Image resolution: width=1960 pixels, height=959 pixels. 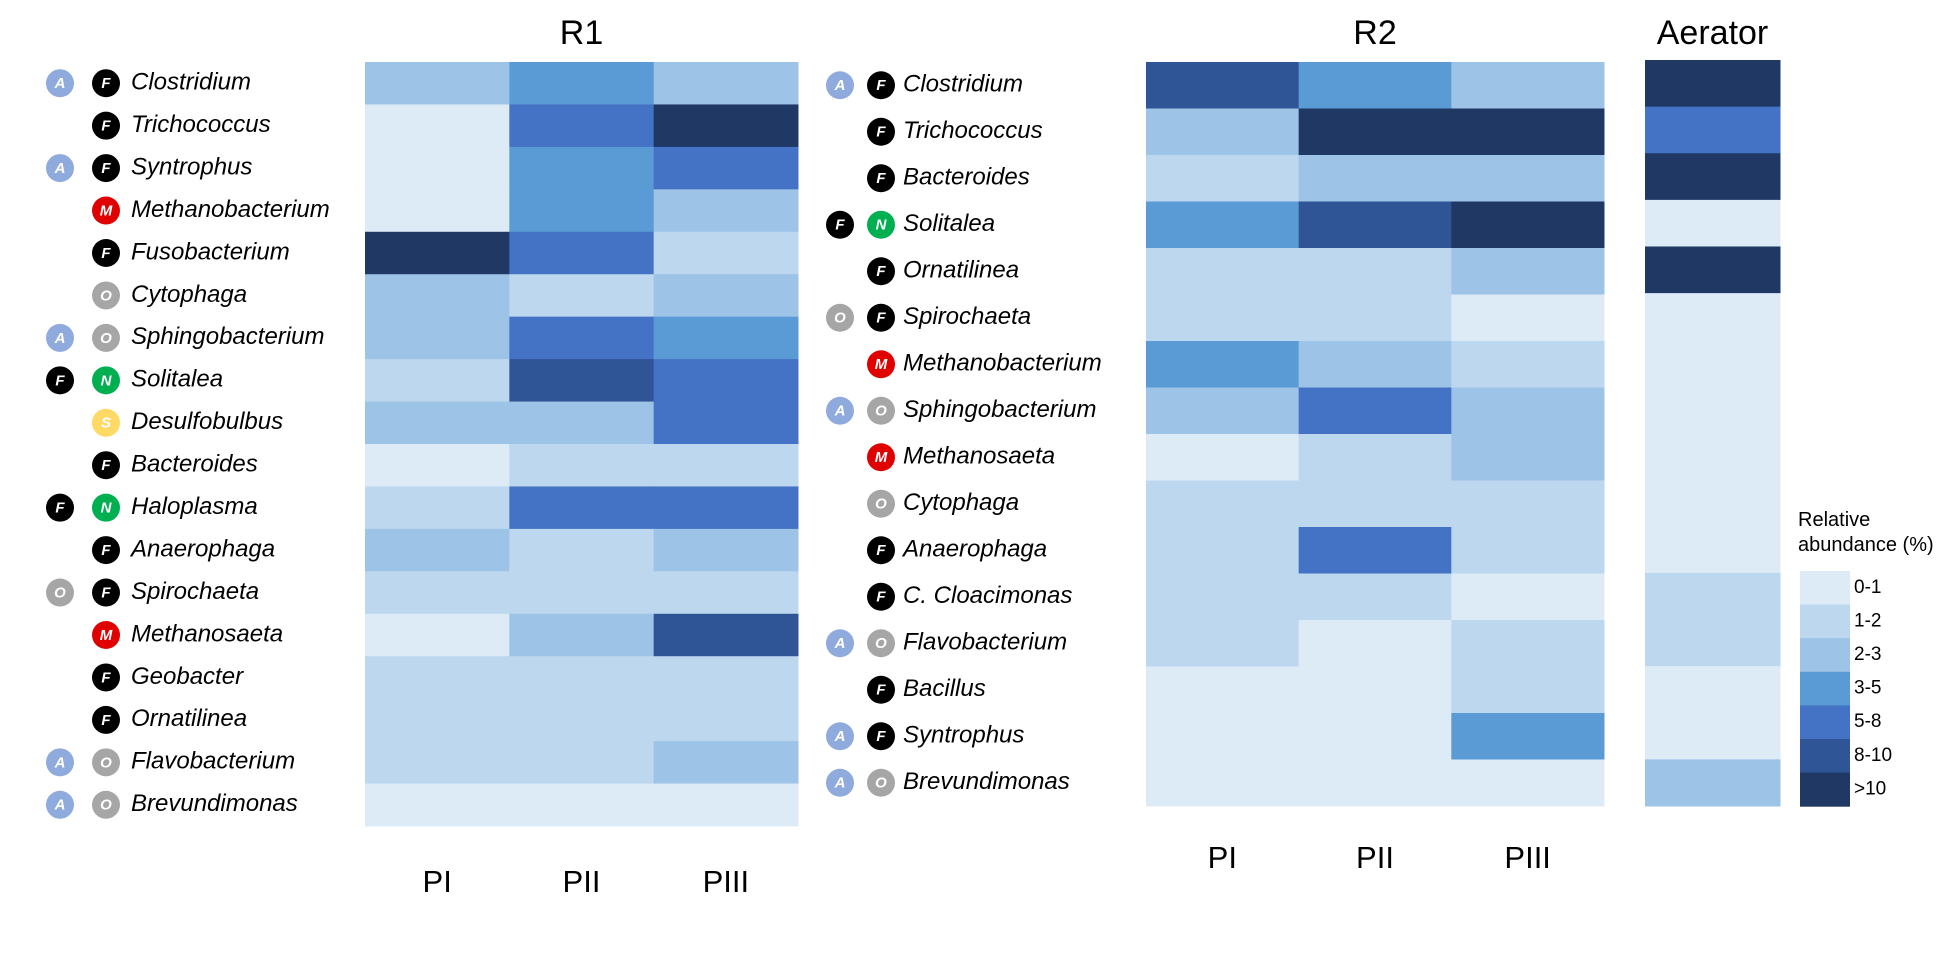 What do you see at coordinates (187, 676) in the screenshot?
I see `row-label: Geobacter` at bounding box center [187, 676].